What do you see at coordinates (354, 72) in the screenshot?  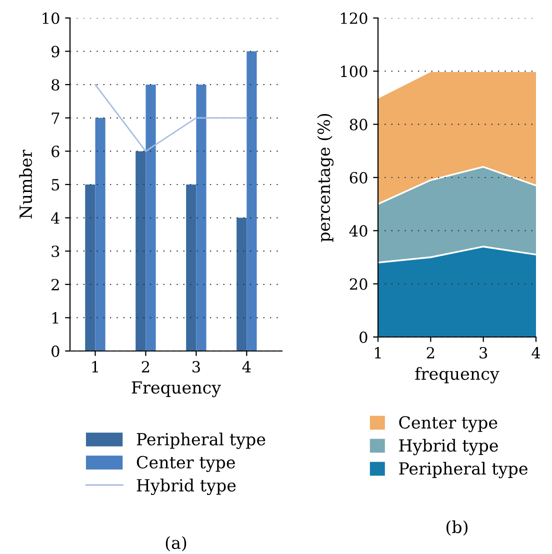 I see `y-tick-label: 100` at bounding box center [354, 72].